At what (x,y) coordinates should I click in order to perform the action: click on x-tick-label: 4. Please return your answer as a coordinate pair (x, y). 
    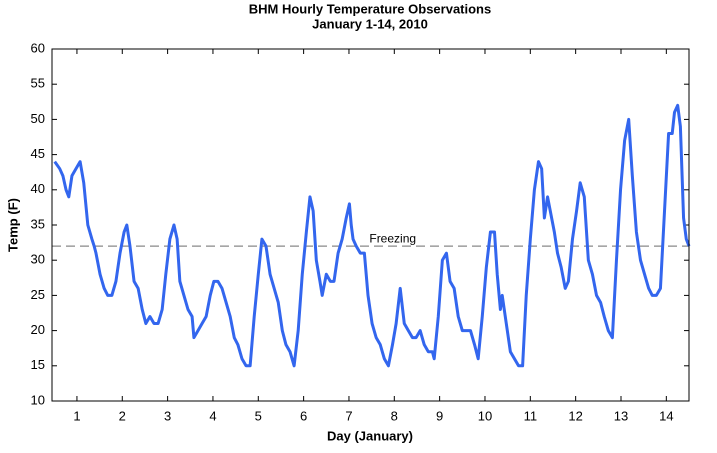
    Looking at the image, I should click on (212, 415).